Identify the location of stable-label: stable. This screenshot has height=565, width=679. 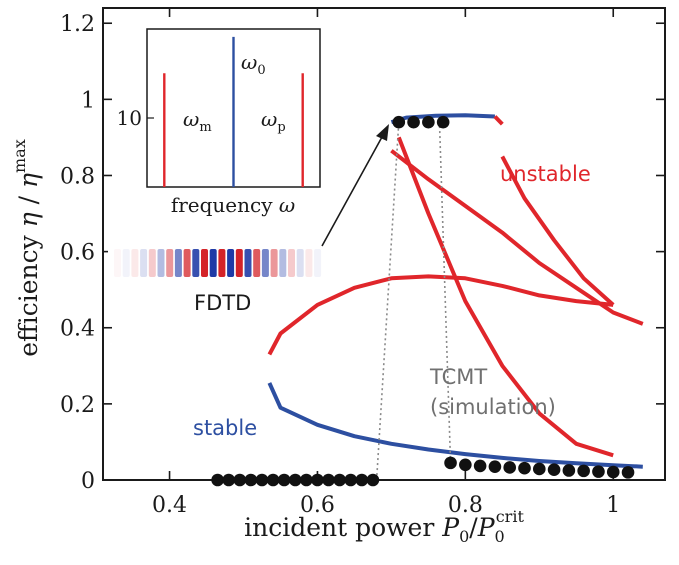
(225, 428).